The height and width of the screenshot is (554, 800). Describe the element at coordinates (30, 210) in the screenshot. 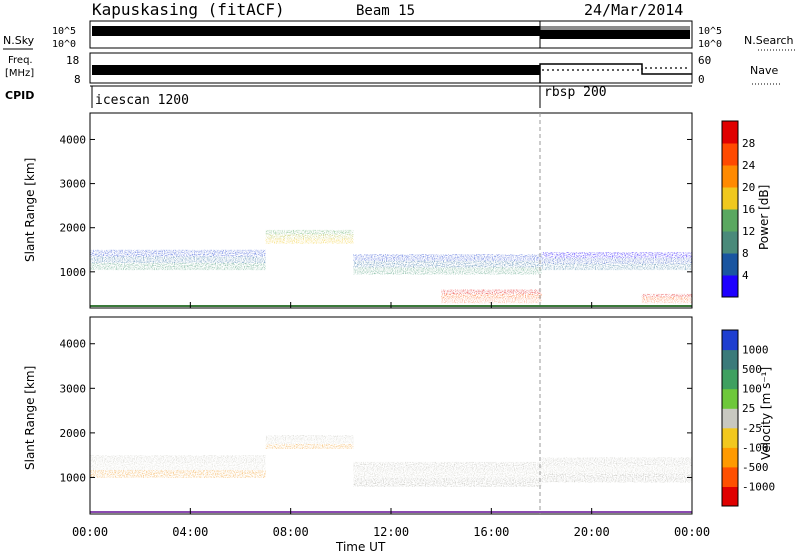

I see `power-ylabel: Slant Range [km]` at that location.